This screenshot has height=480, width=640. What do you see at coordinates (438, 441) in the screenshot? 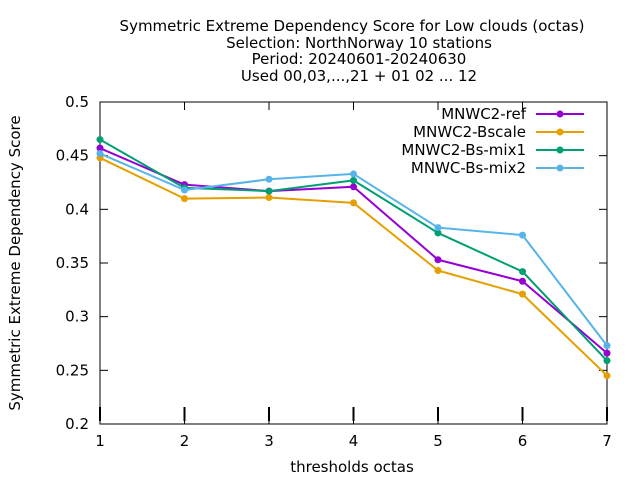
I see `x-tick-label: 5` at bounding box center [438, 441].